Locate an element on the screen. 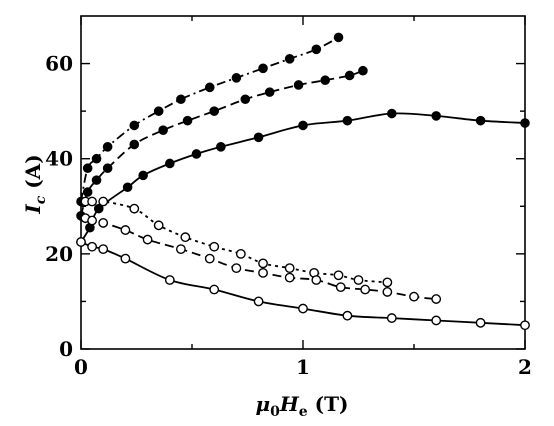 This screenshot has height=426, width=554. y-axis-title: Ic (A) is located at coordinates (35, 184).